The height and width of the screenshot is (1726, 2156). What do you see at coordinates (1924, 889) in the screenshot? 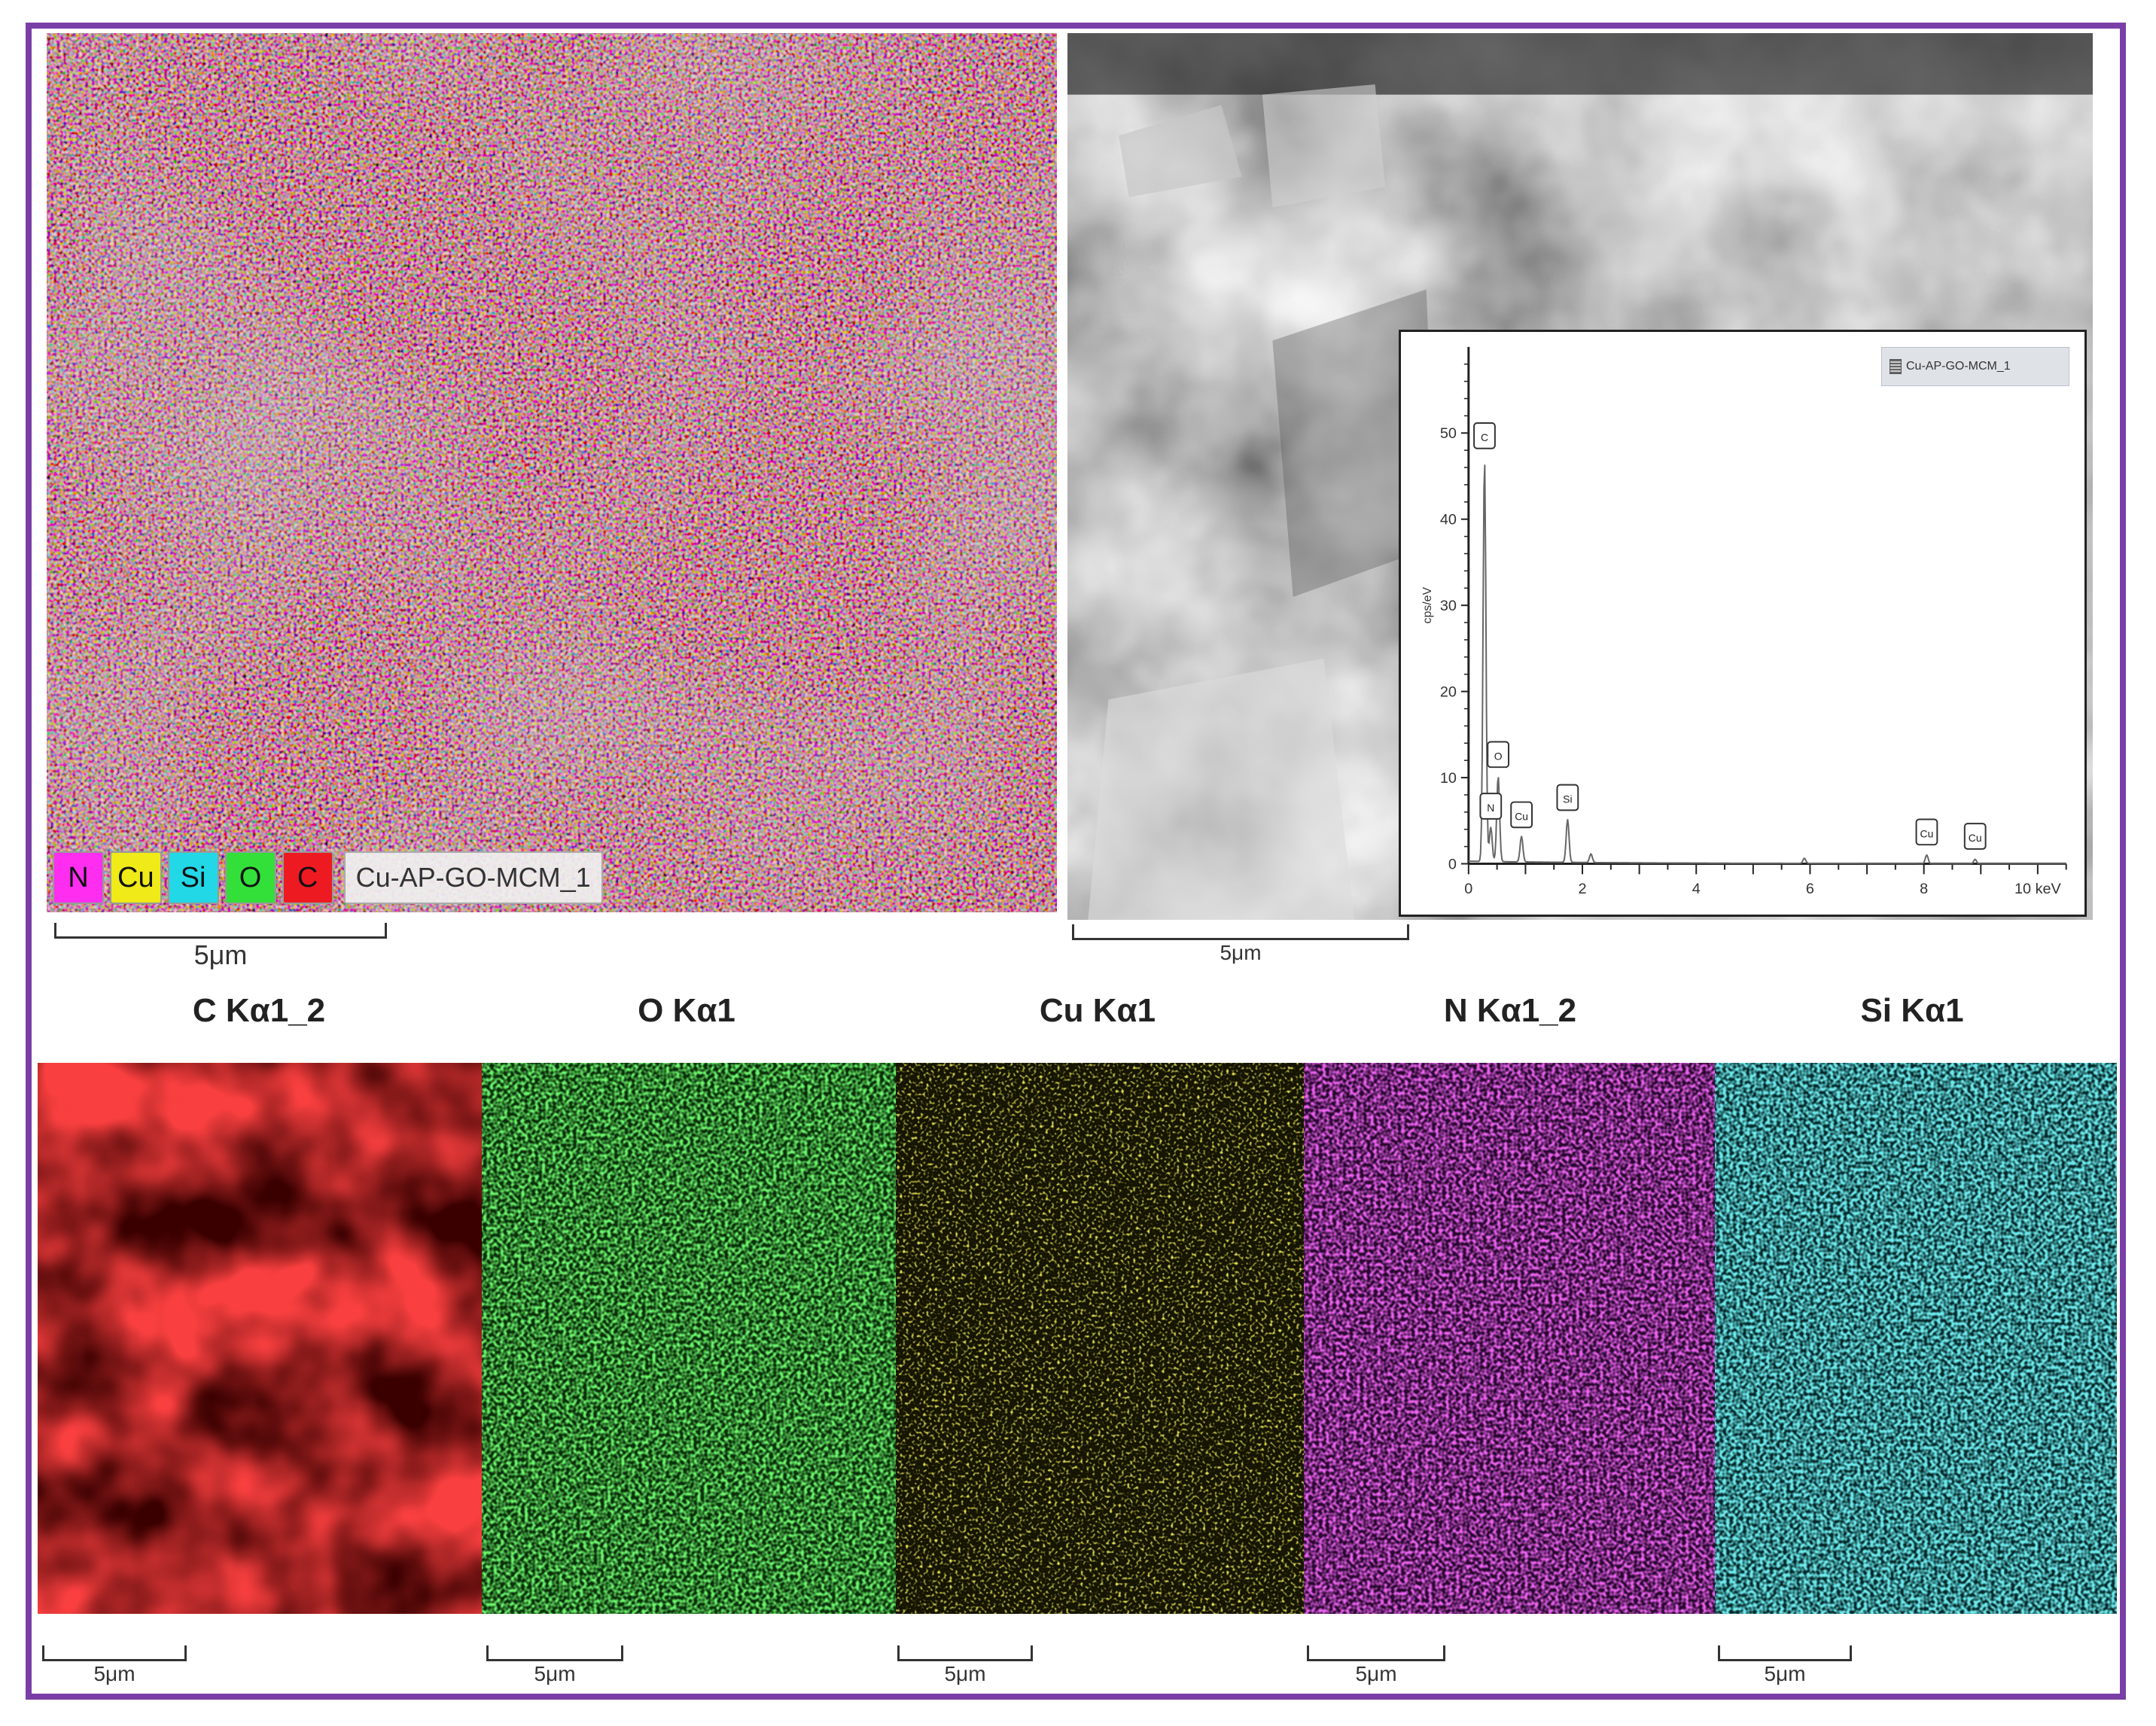
I see `x-tick-label: 8` at bounding box center [1924, 889].